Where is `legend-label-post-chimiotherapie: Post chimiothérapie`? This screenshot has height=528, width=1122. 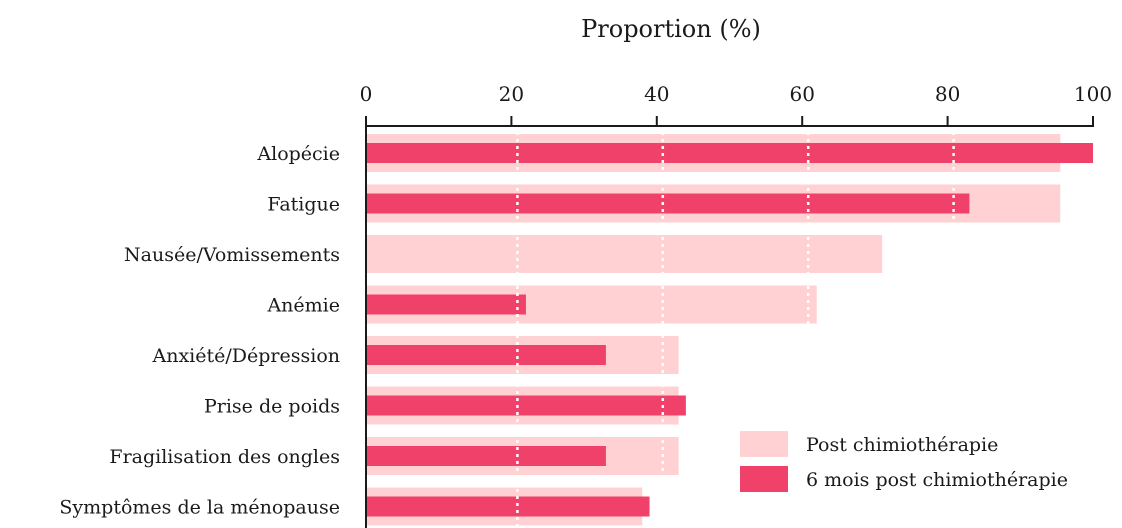
legend-label-post-chimiotherapie: Post chimiothérapie is located at coordinates (902, 445).